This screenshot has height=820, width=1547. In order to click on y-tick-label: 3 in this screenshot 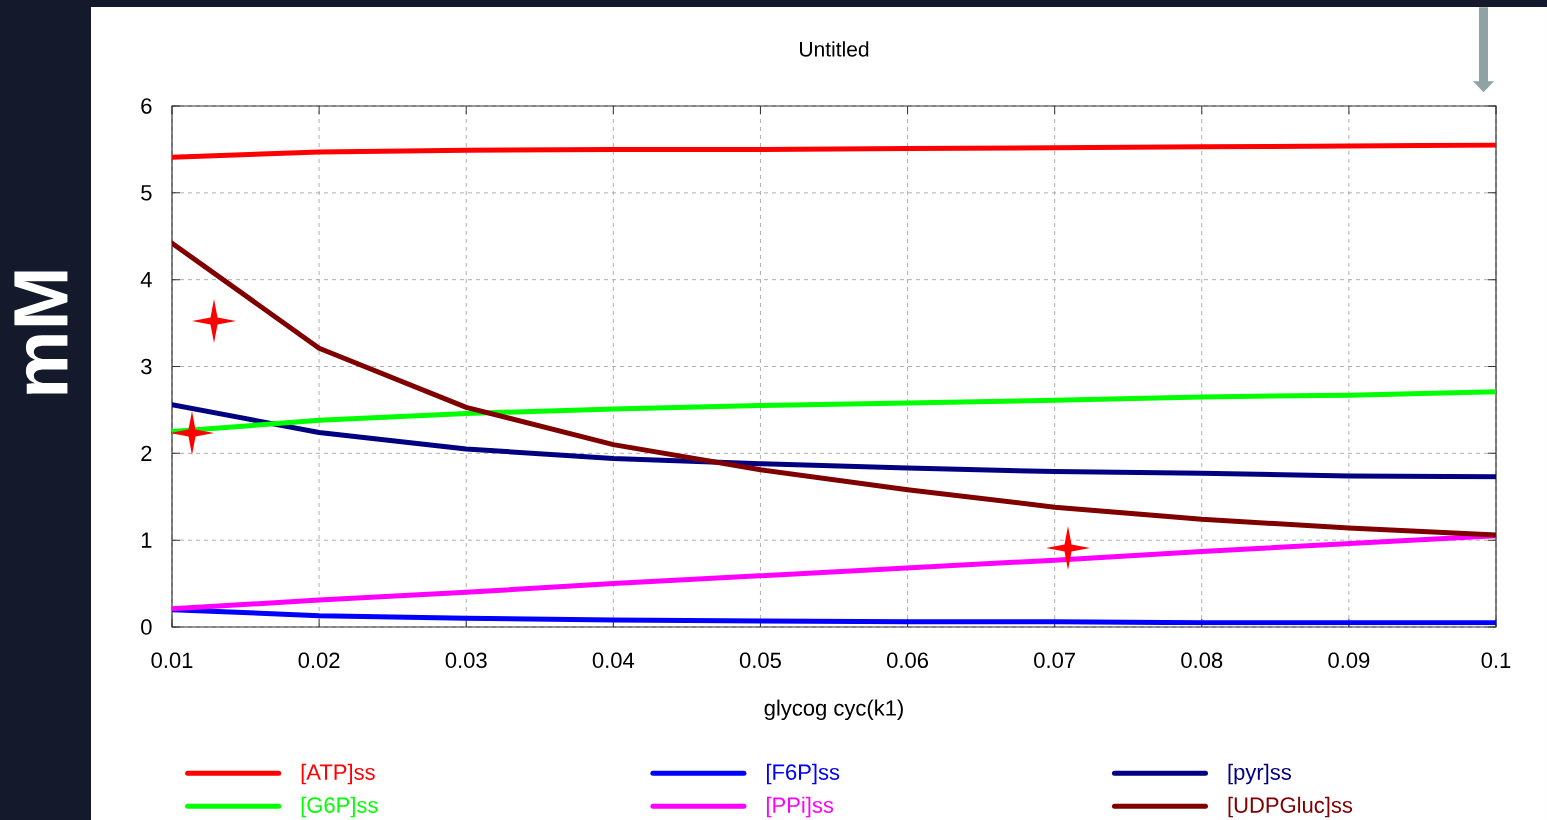, I will do `click(146, 366)`.